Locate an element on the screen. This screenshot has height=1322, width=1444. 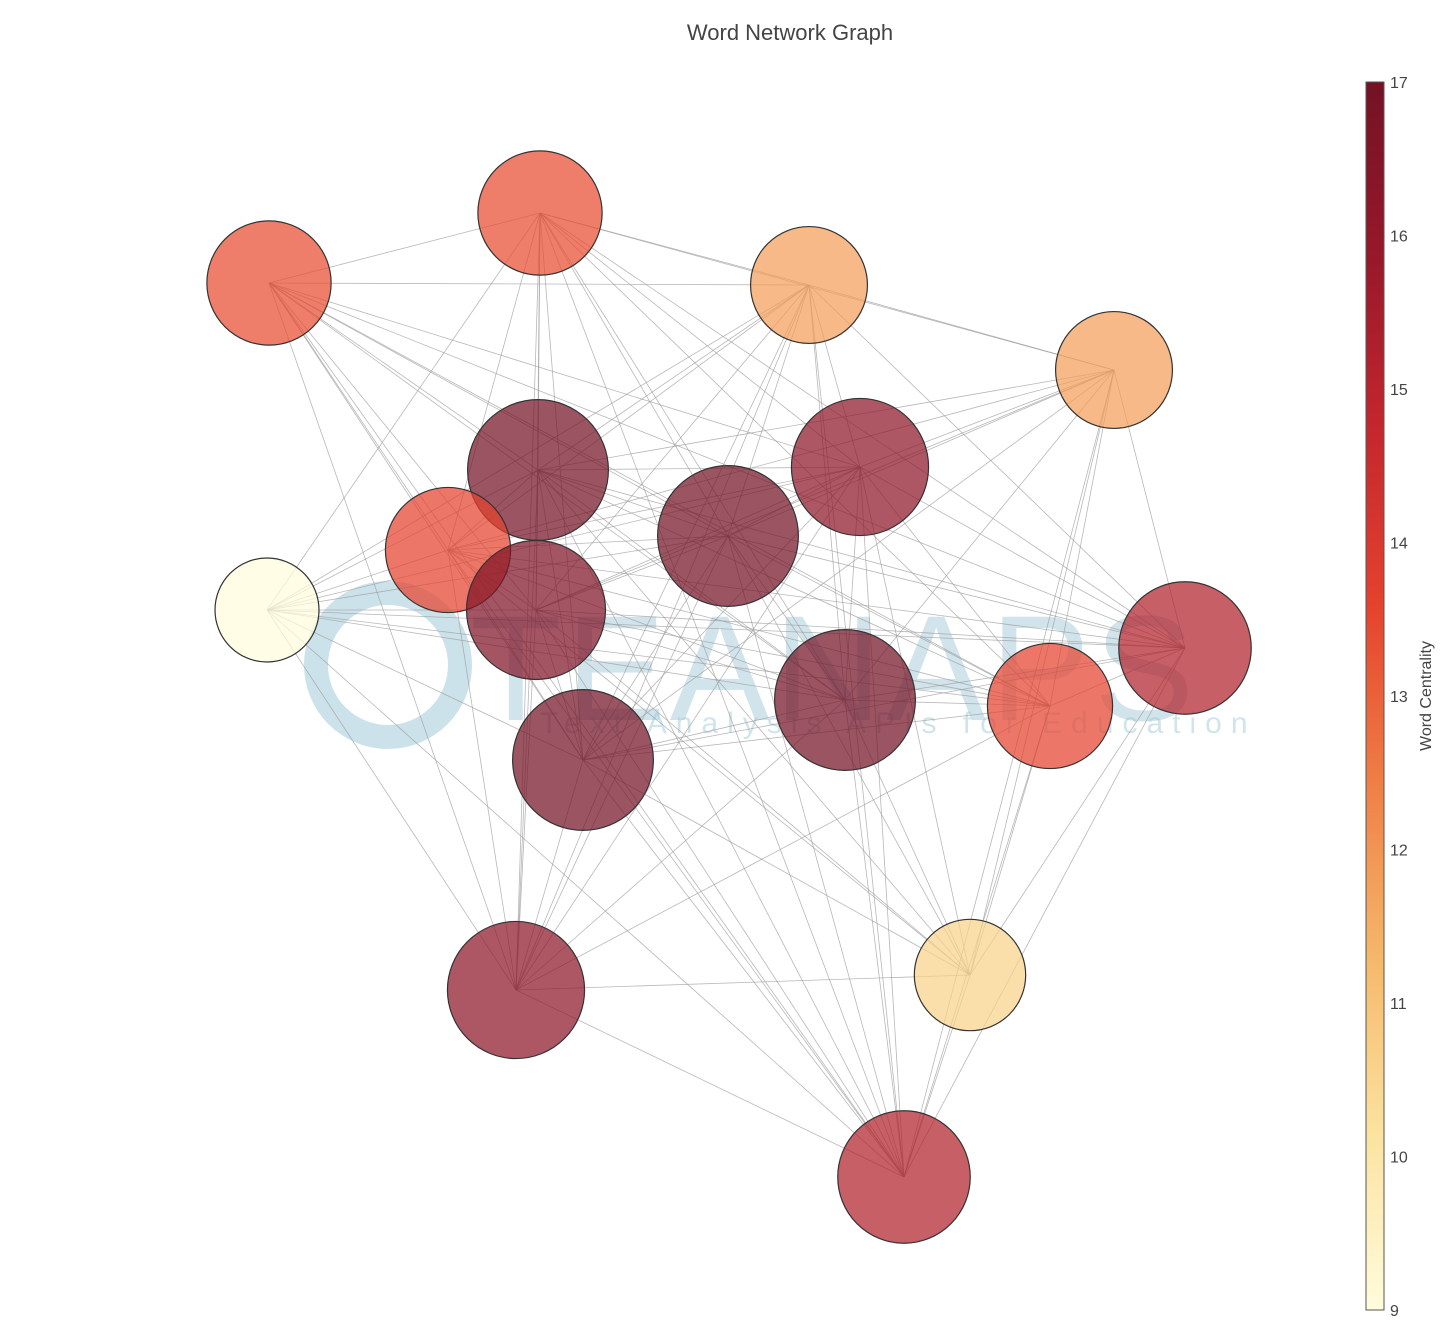
edge-n14-n16 is located at coordinates (776, 867).